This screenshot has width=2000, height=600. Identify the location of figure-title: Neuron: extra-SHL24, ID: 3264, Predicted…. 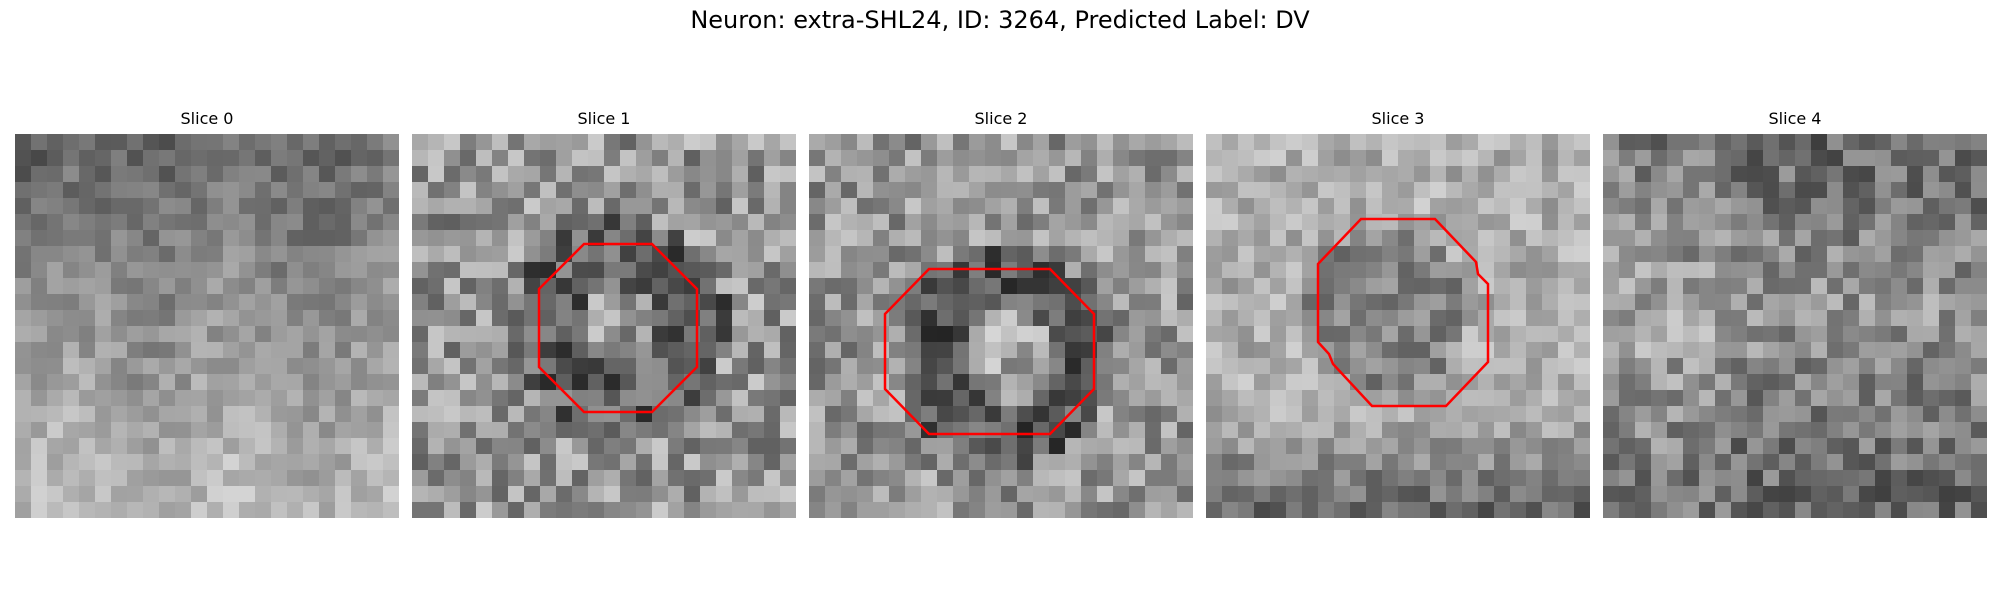
(1000, 20).